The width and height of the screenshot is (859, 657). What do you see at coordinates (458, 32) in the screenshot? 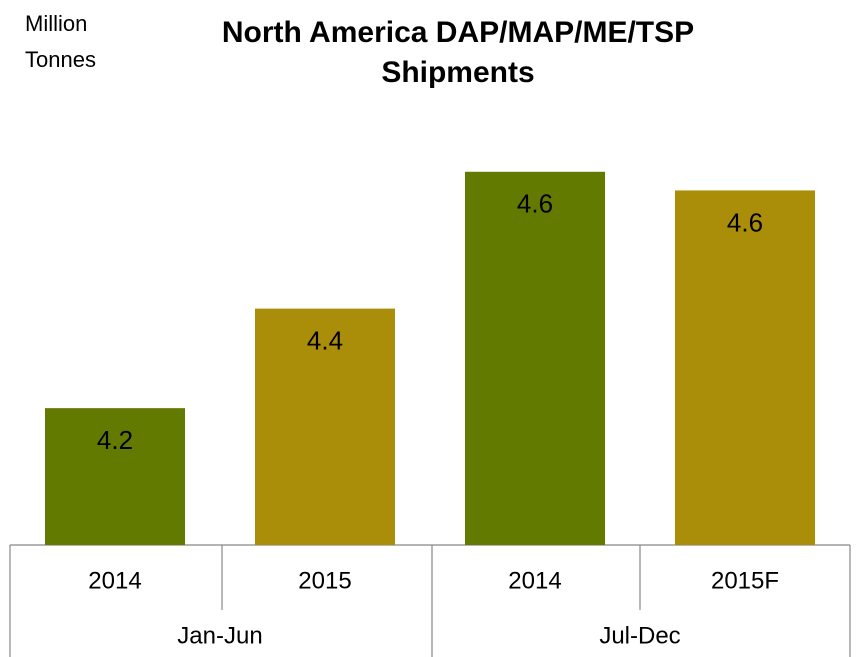
I see `chart-title: North America DAP/MAP/ME/TSP` at bounding box center [458, 32].